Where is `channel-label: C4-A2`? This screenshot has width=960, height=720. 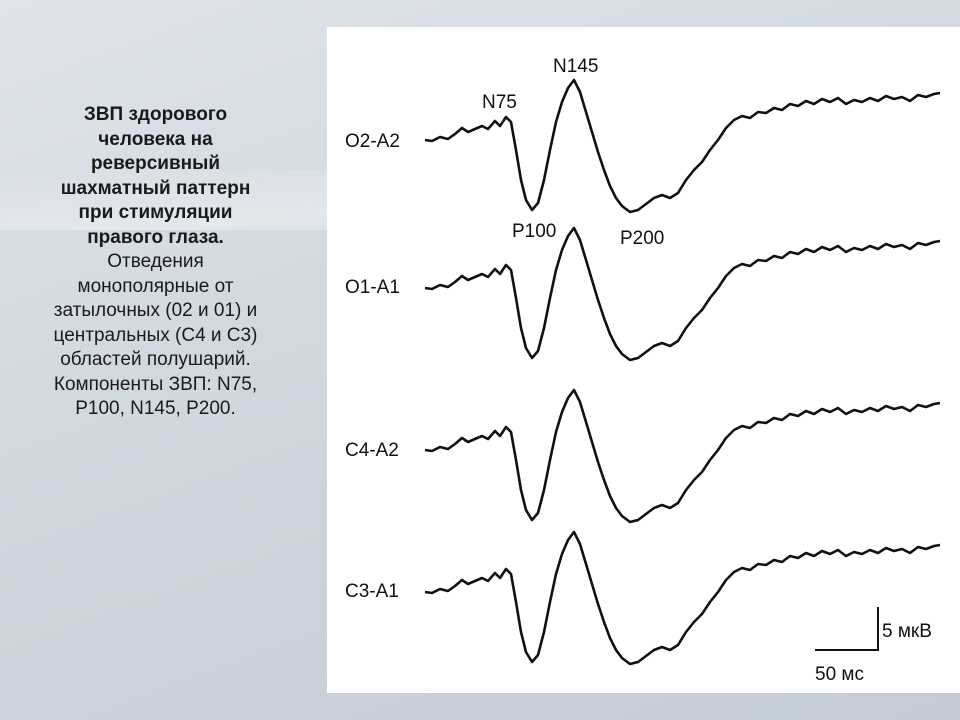 channel-label: C4-A2 is located at coordinates (372, 450).